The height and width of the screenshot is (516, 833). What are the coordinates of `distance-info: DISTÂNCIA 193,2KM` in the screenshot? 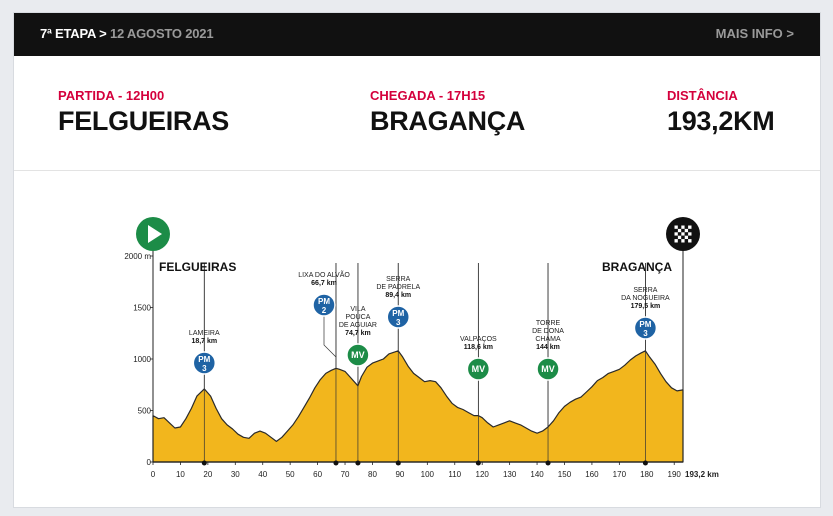 It's located at (721, 112).